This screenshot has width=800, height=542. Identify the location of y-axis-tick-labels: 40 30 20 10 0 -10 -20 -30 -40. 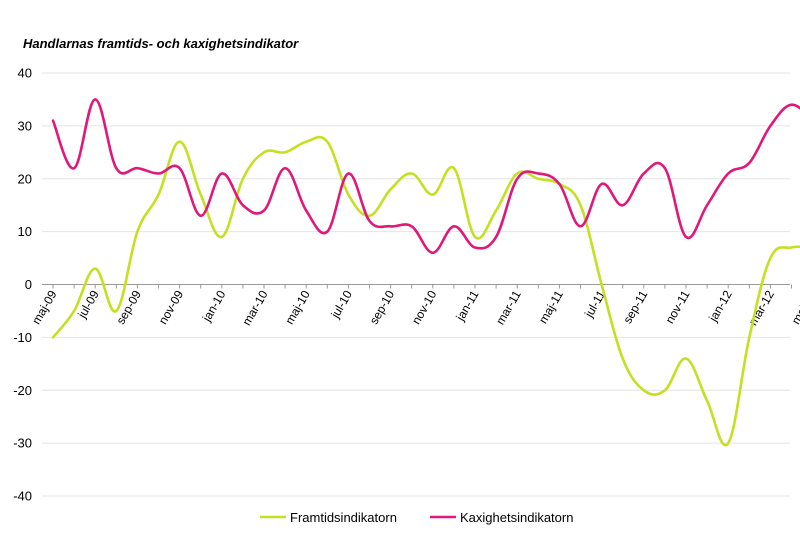
(22, 285).